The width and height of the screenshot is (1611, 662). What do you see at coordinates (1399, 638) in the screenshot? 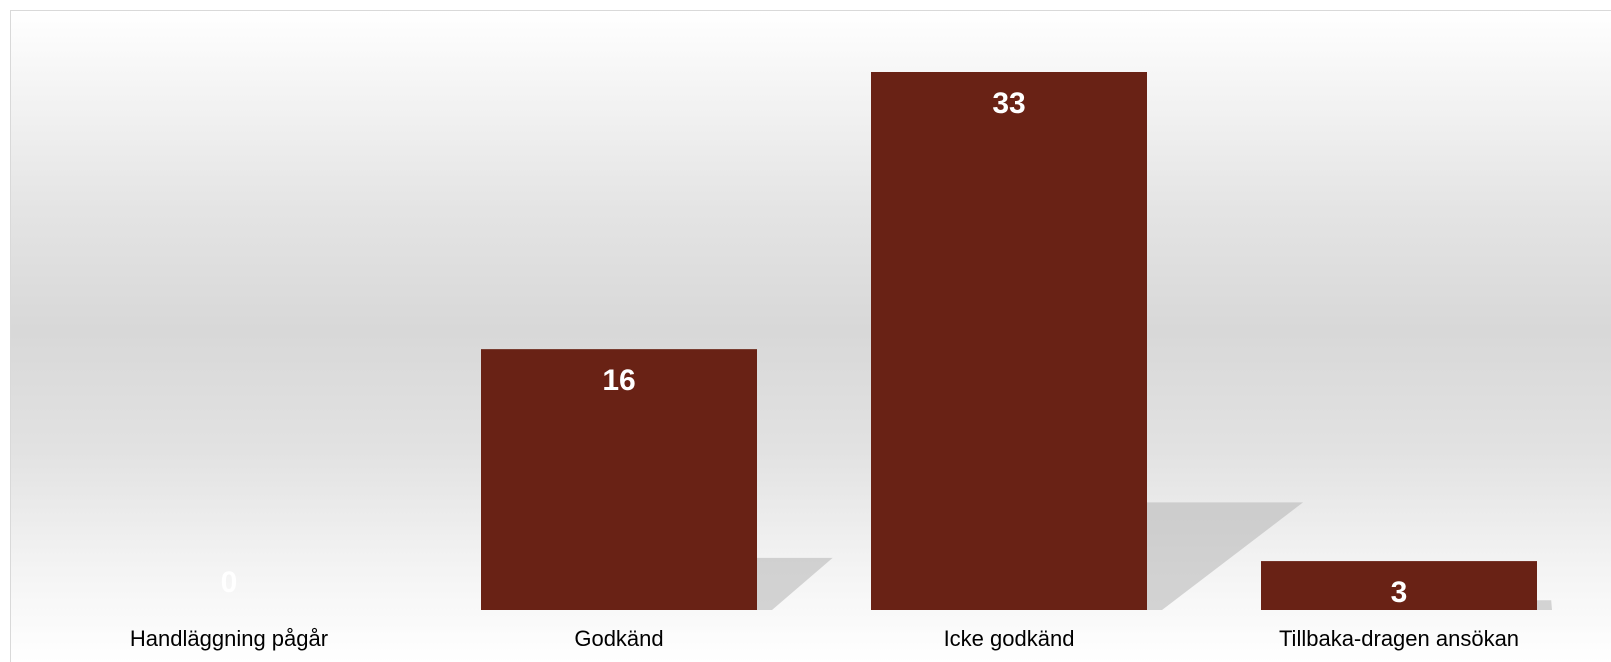
I see `category-label: Tillbaka-dragen ansökan` at bounding box center [1399, 638].